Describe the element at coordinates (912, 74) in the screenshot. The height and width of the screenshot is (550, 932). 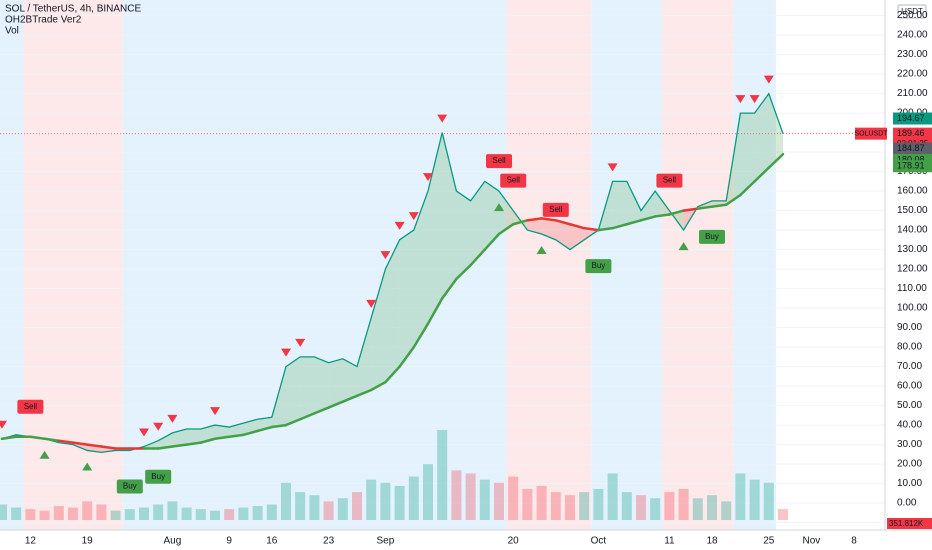
I see `y-tick-label: 220.00` at that location.